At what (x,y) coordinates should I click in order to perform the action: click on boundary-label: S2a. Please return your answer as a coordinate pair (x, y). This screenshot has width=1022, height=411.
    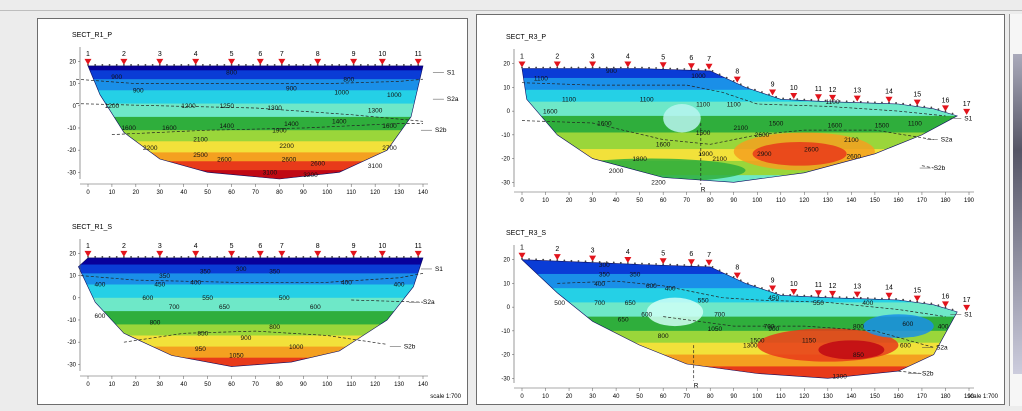
    Looking at the image, I should click on (453, 99).